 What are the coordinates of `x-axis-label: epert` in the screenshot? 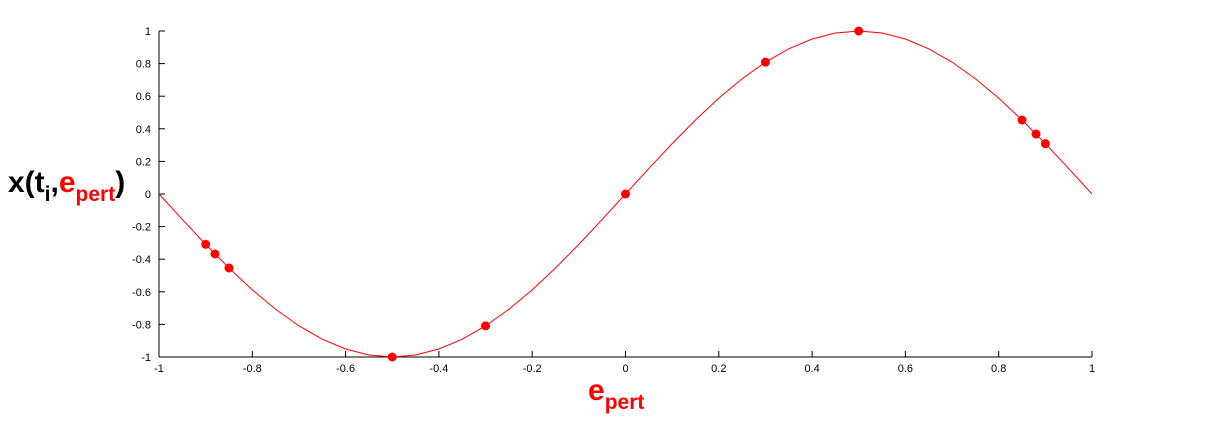 It's located at (616, 394).